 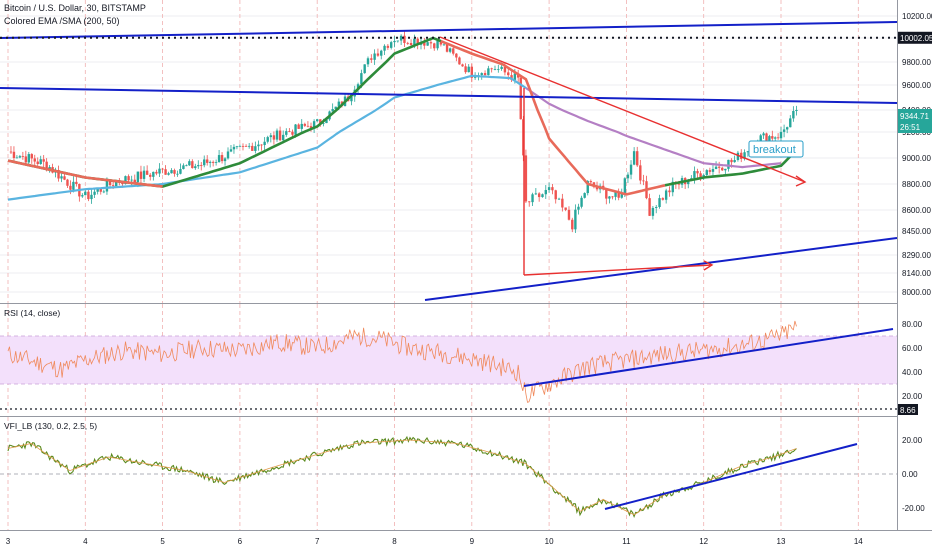 I want to click on level-price-tag: 10002.05, so click(x=915, y=37).